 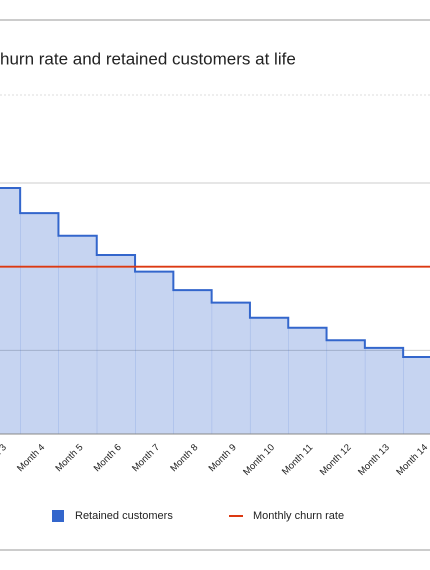 What do you see at coordinates (4, 458) in the screenshot?
I see `x-tick-label: Month 3` at bounding box center [4, 458].